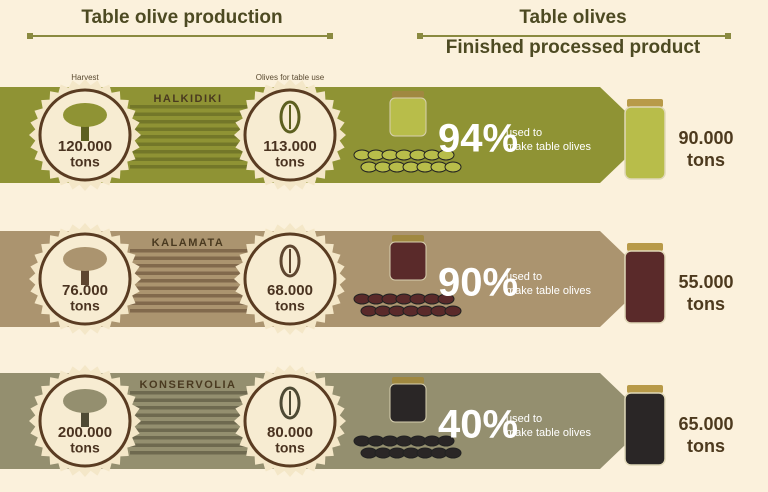  Describe the element at coordinates (573, 47) in the screenshot. I see `right-subtitle: Finished processed product` at that location.